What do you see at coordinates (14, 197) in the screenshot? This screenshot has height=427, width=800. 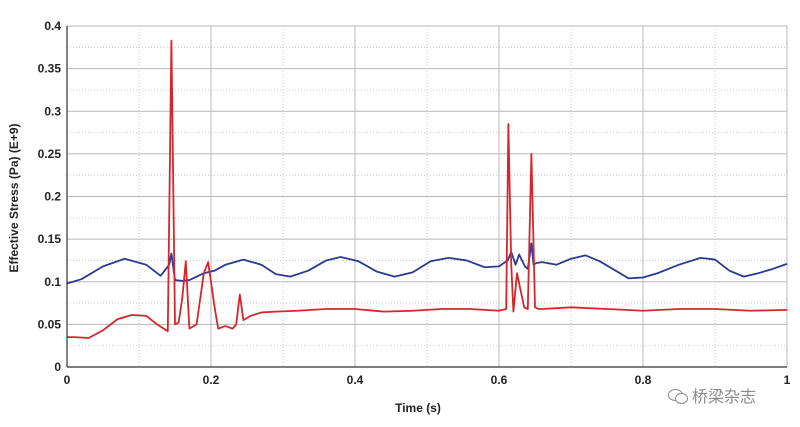 I see `y-axis-title: Effective Stress (Pa) (E+9)` at bounding box center [14, 197].